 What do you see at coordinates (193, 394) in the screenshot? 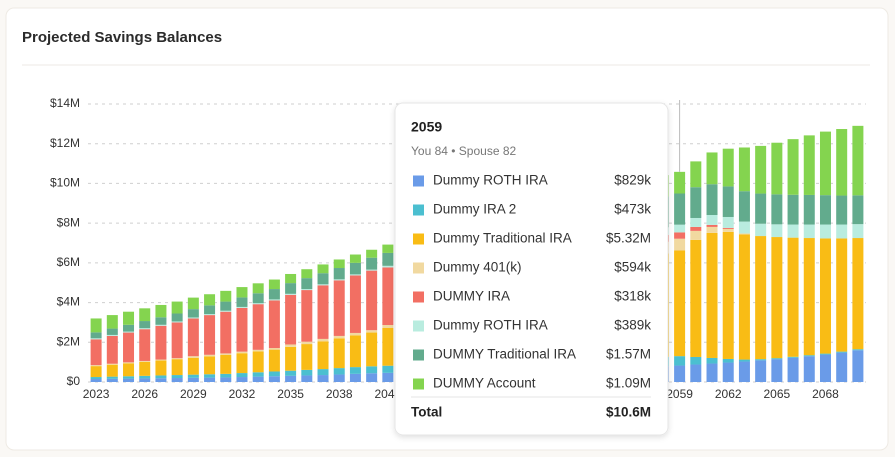
I see `x-tick-label: 2029` at bounding box center [193, 394].